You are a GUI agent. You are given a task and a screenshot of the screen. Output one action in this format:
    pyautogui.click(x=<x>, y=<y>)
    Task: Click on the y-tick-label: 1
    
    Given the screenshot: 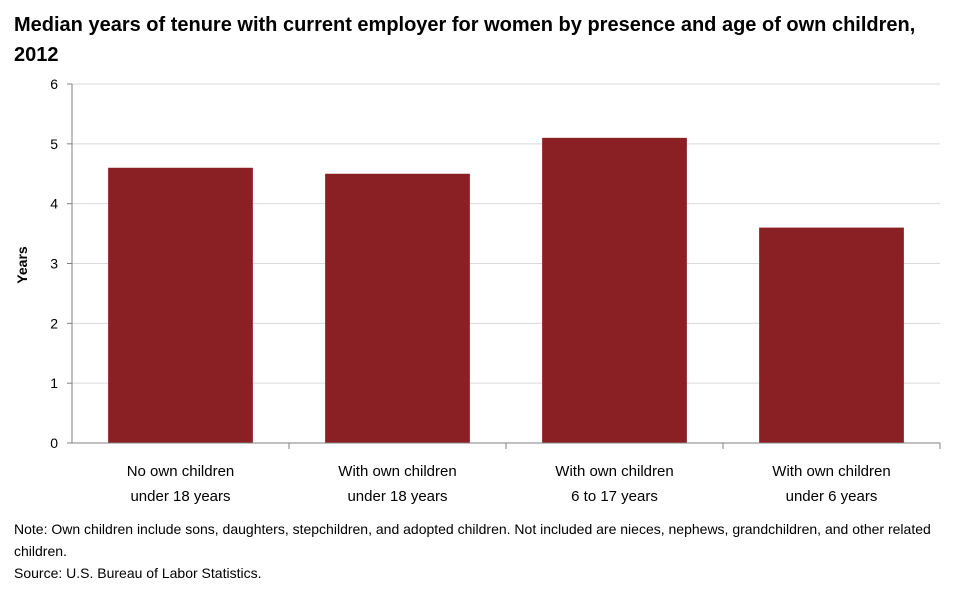 What is the action you would take?
    pyautogui.click(x=54, y=383)
    